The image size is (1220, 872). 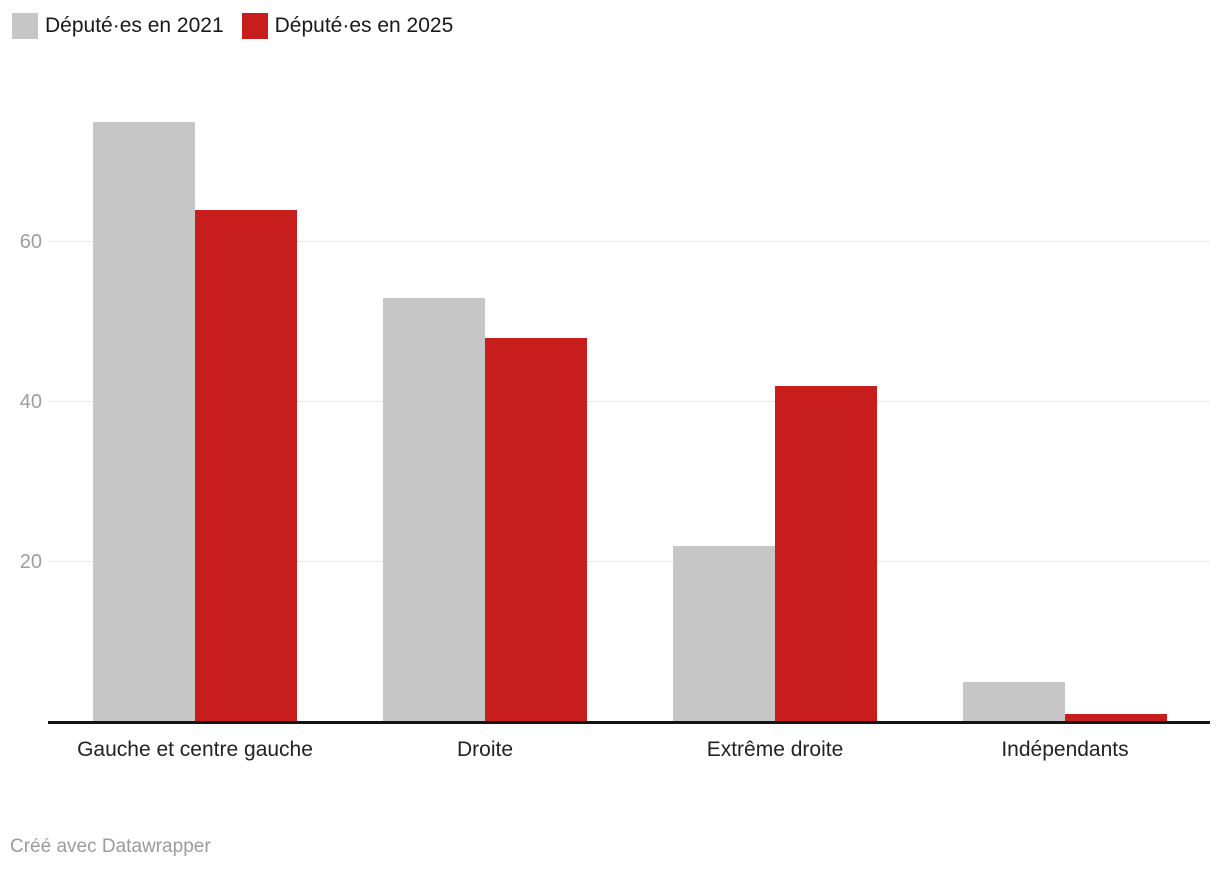 I want to click on legend-item-2025: Député·es en 2025, so click(x=347, y=26).